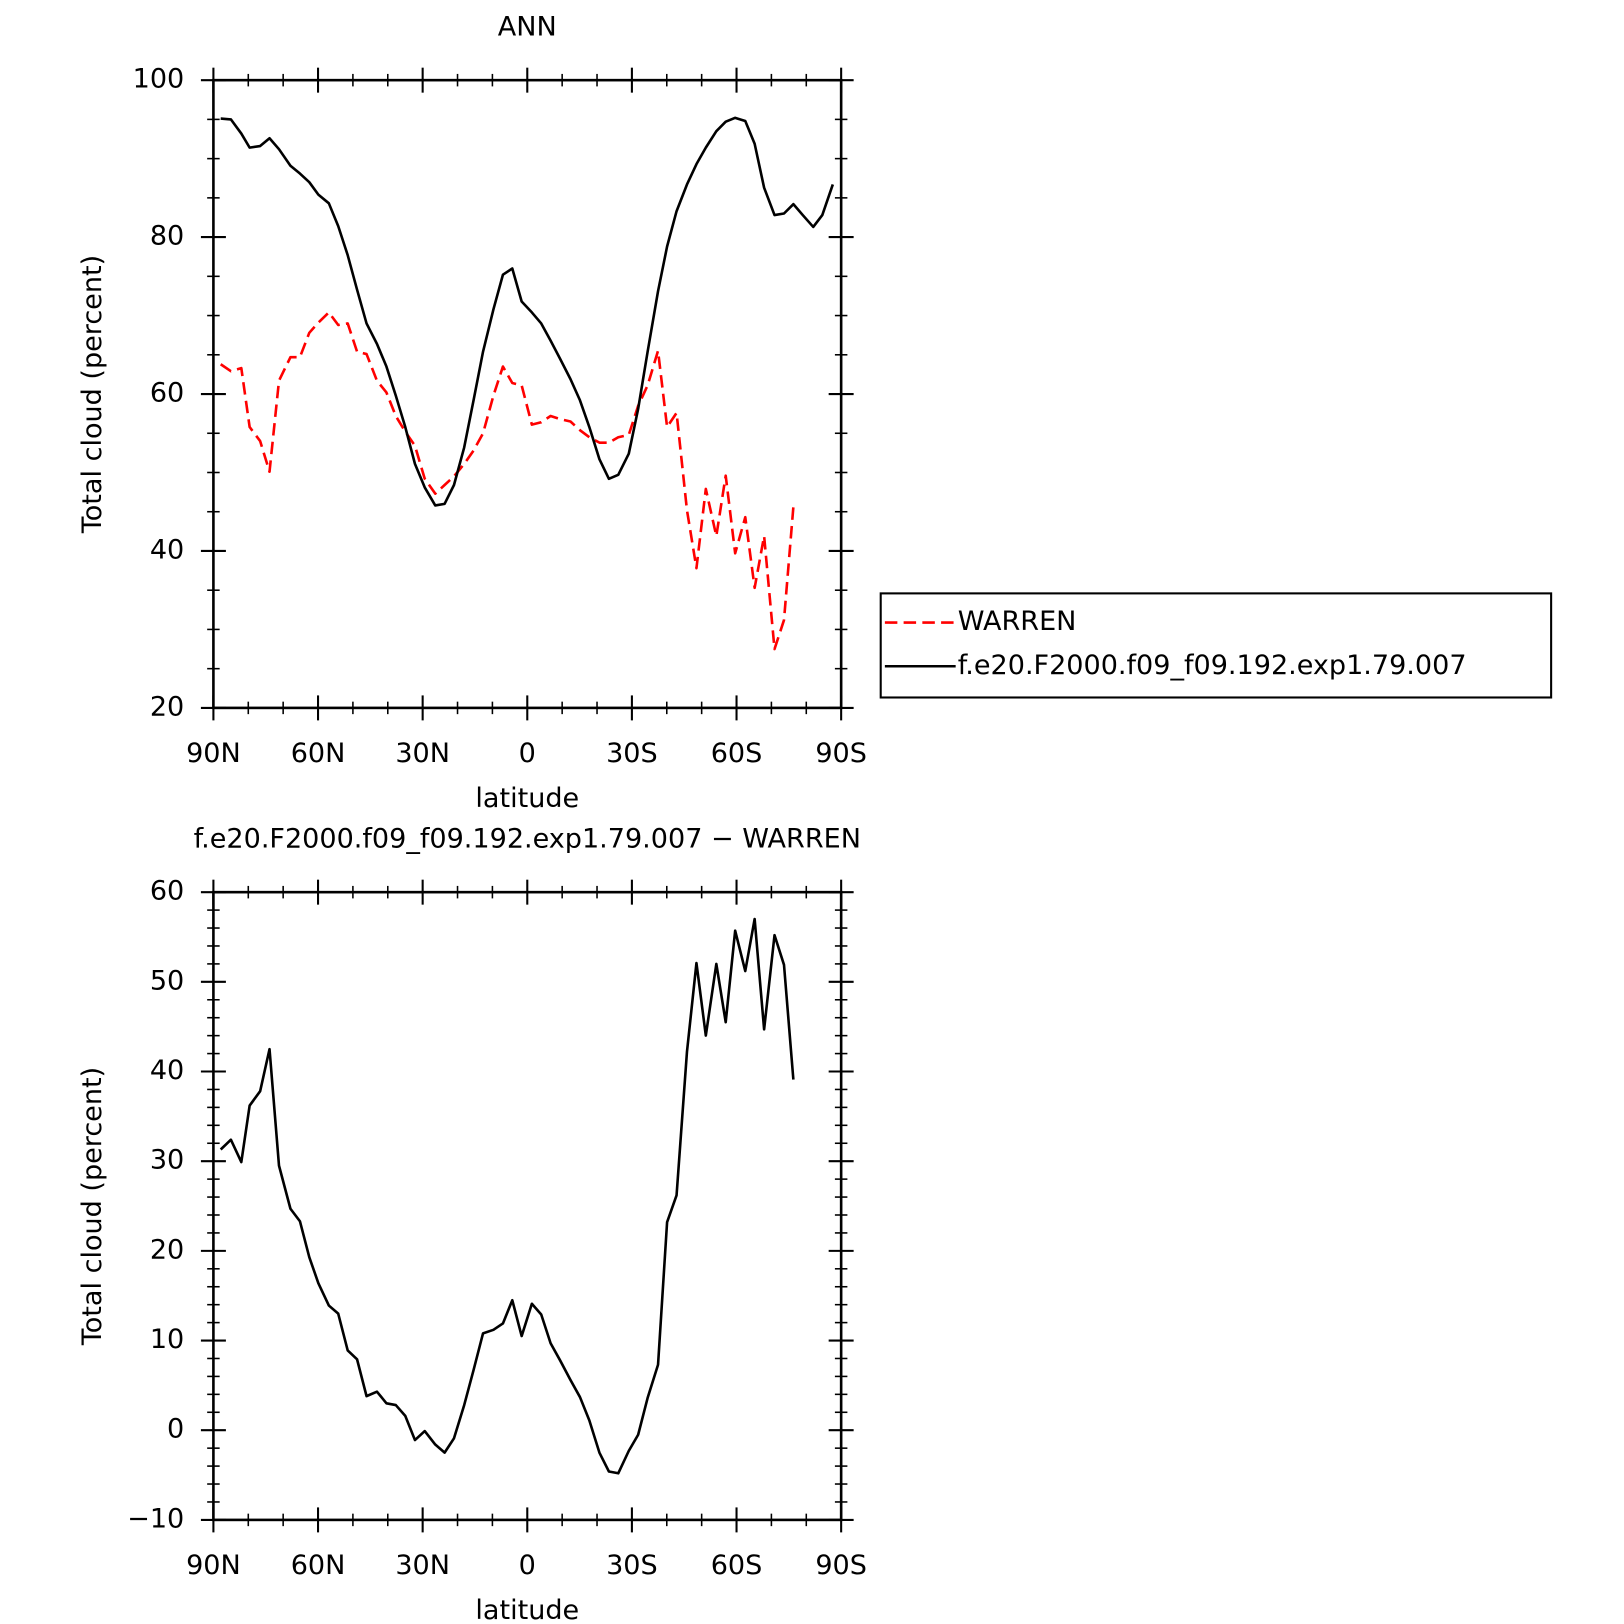 This screenshot has width=1624, height=1624. What do you see at coordinates (155, 1518) in the screenshot?
I see `y-tick-label: −10` at bounding box center [155, 1518].